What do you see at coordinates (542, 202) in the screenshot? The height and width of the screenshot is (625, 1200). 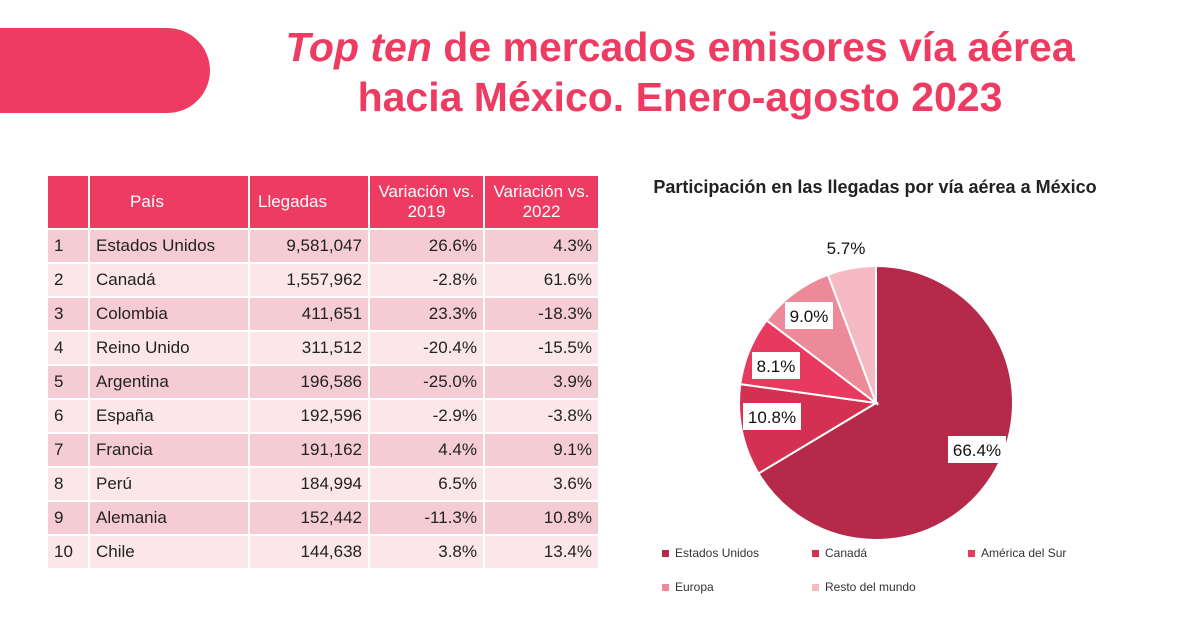 I see `col-var-2022: Variación vs. 2022` at bounding box center [542, 202].